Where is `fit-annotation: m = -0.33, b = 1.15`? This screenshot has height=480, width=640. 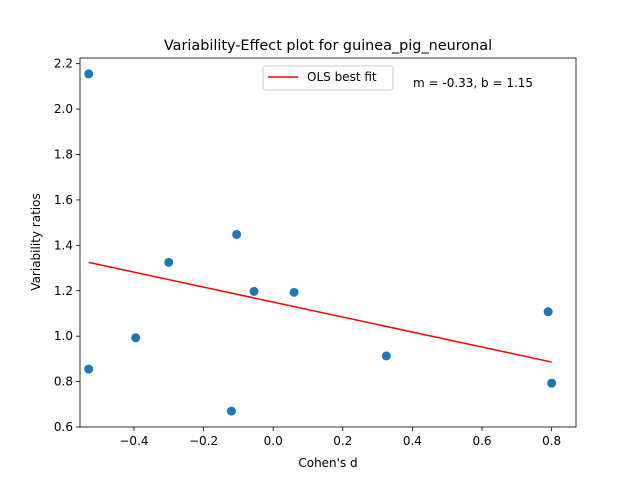
fit-annotation: m = -0.33, b = 1.15 is located at coordinates (473, 83).